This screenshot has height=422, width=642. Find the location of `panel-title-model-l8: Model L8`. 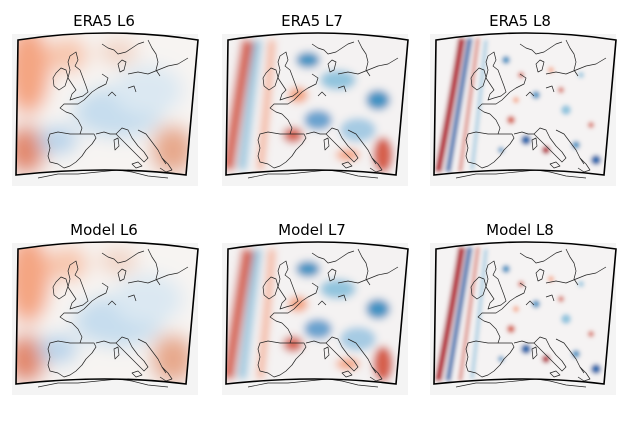

panel-title-model-l8: Model L8 is located at coordinates (520, 230).